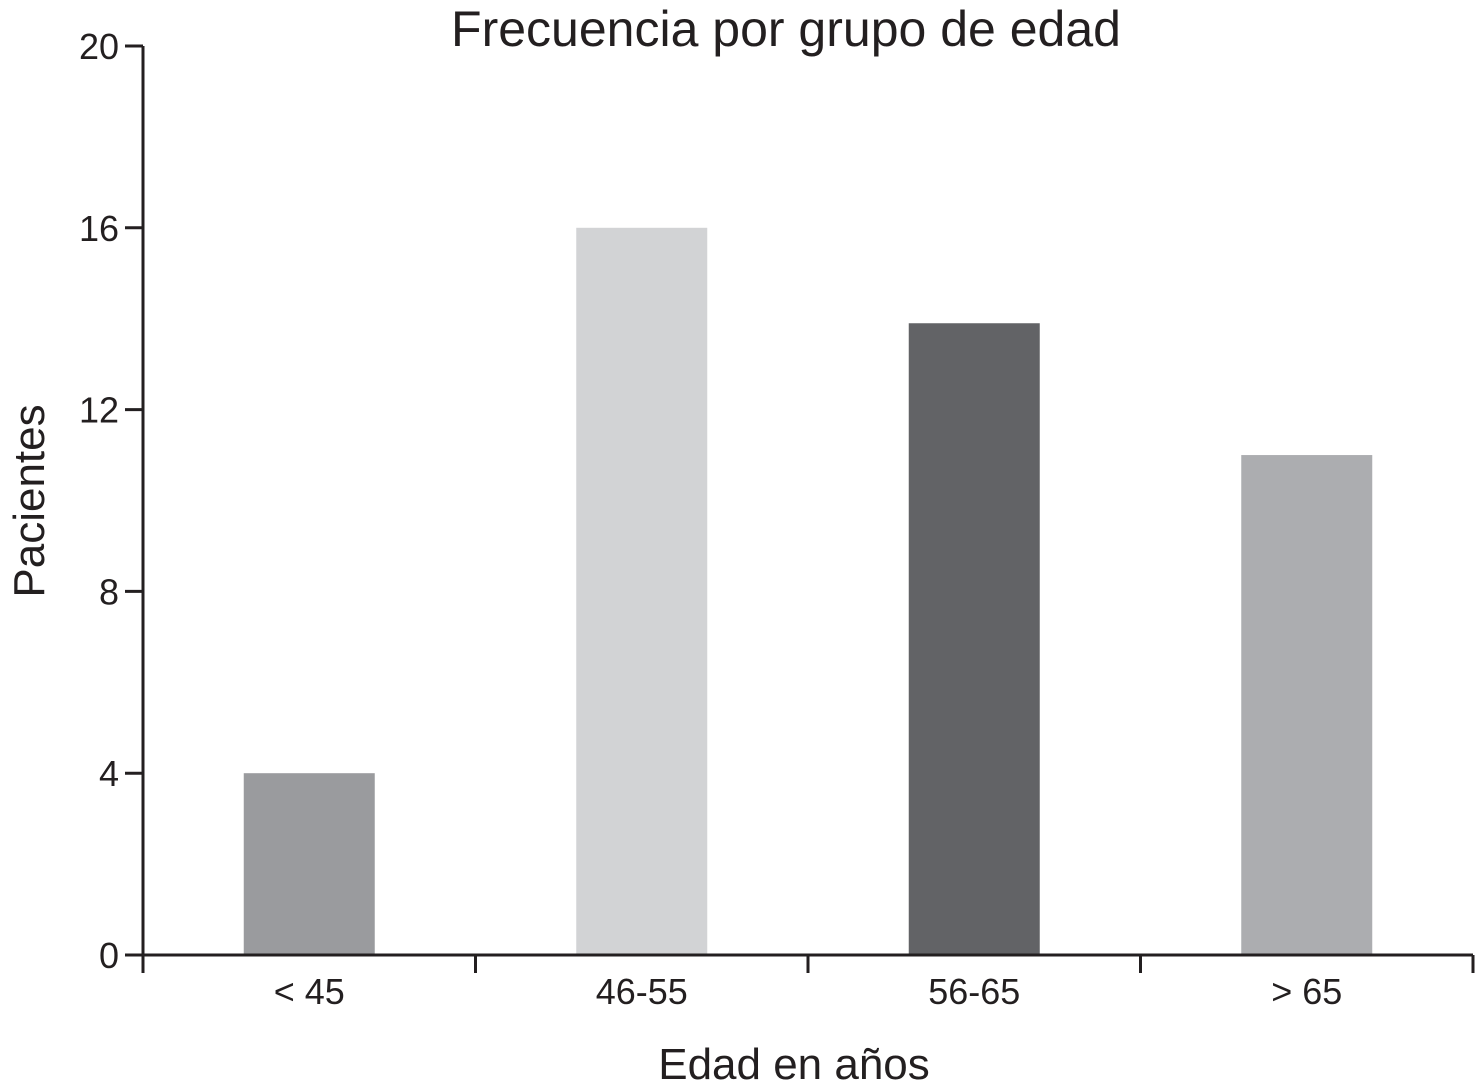  I want to click on y-tick-label: 4, so click(109, 773).